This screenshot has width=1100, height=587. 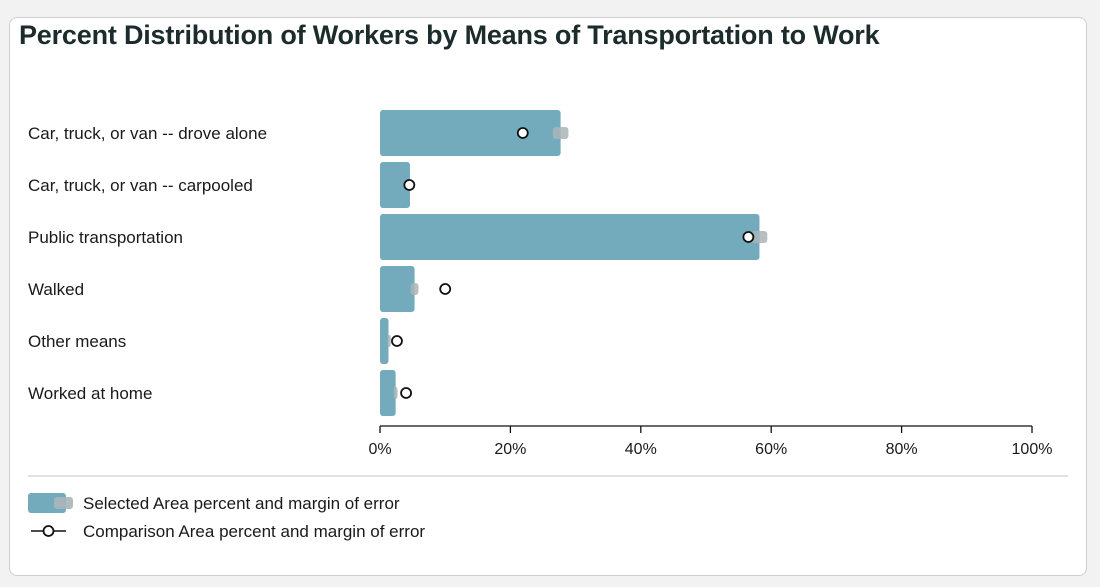 I want to click on category-label: Car, truck, or van -- drove alone, so click(x=147, y=133).